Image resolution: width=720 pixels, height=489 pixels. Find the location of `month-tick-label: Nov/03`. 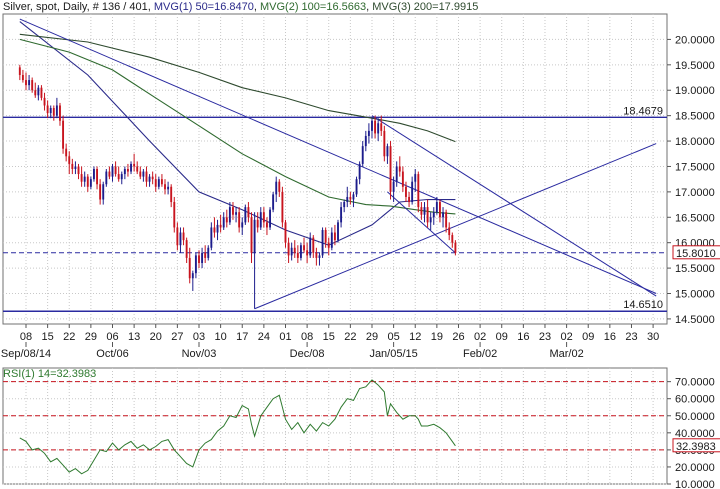

month-tick-label: Nov/03 is located at coordinates (199, 354).